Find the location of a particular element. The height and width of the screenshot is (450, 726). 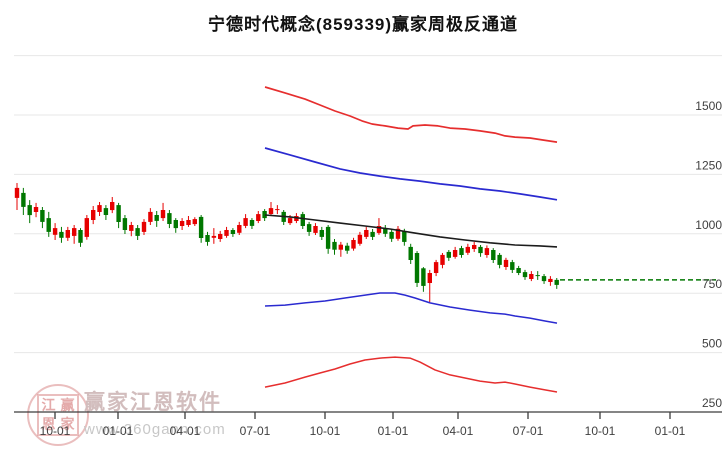

y-tick-label: 250 is located at coordinates (712, 403).